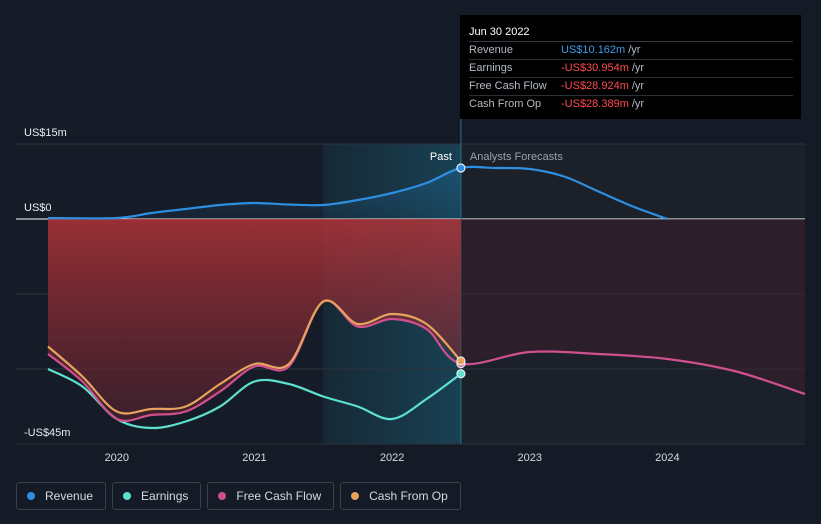 This screenshot has width=821, height=524. What do you see at coordinates (461, 168) in the screenshot?
I see `revenue-marker` at bounding box center [461, 168].